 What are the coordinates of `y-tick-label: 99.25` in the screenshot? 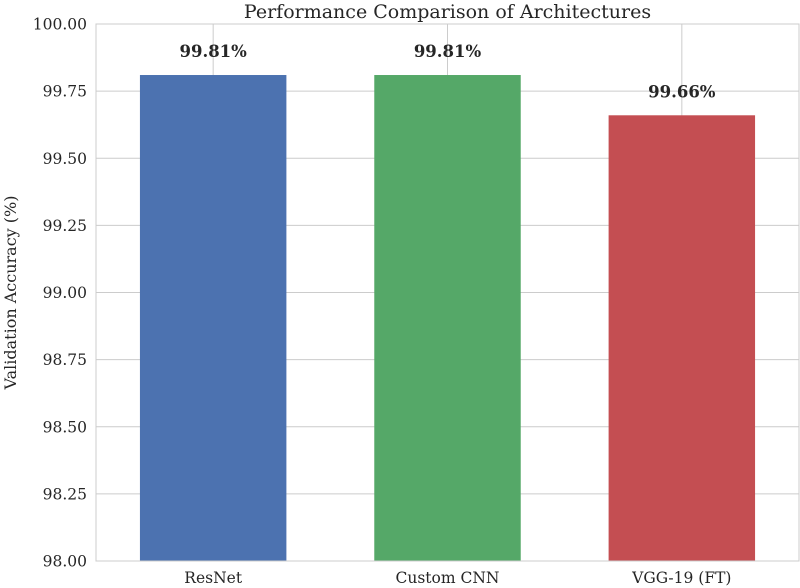 It's located at (65, 226).